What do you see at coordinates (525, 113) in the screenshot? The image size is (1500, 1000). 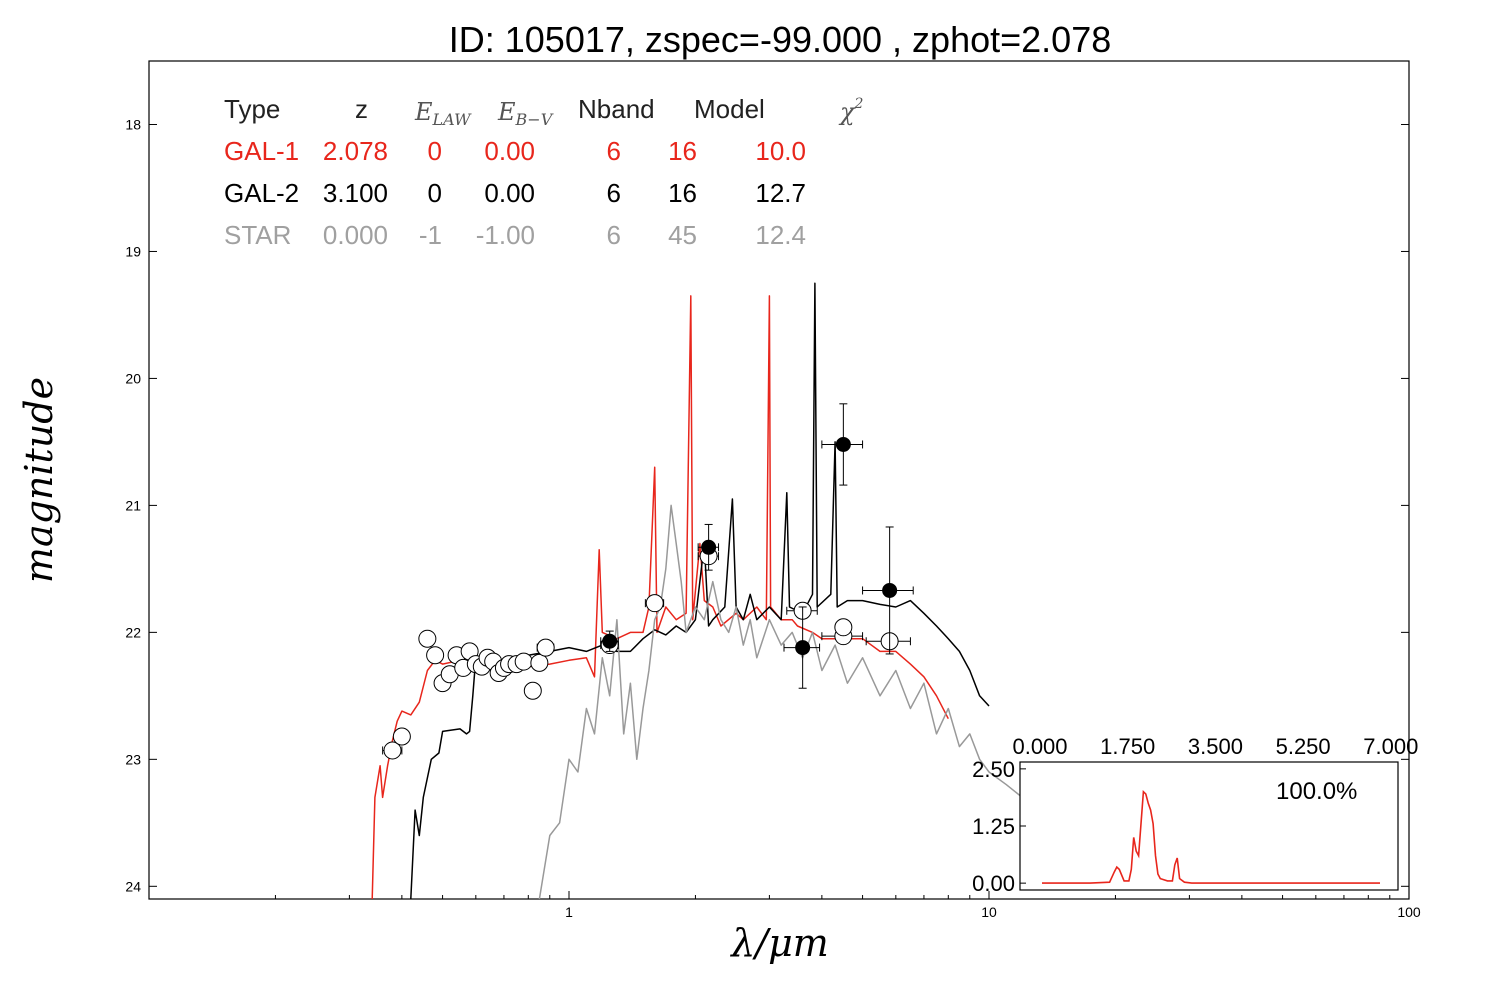 I see `header-ebv: EB−V` at bounding box center [525, 113].